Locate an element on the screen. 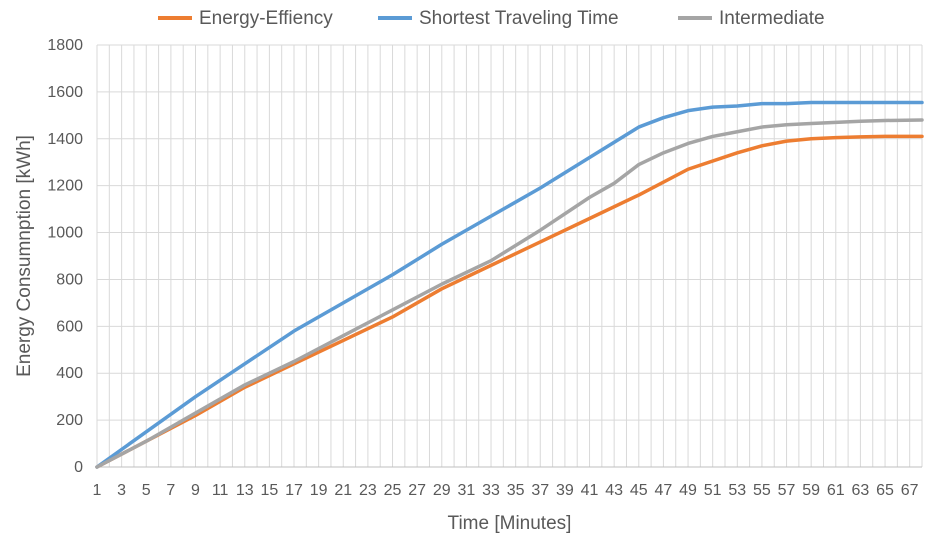 This screenshot has height=536, width=946. y-tick-label: 1200 is located at coordinates (65, 186).